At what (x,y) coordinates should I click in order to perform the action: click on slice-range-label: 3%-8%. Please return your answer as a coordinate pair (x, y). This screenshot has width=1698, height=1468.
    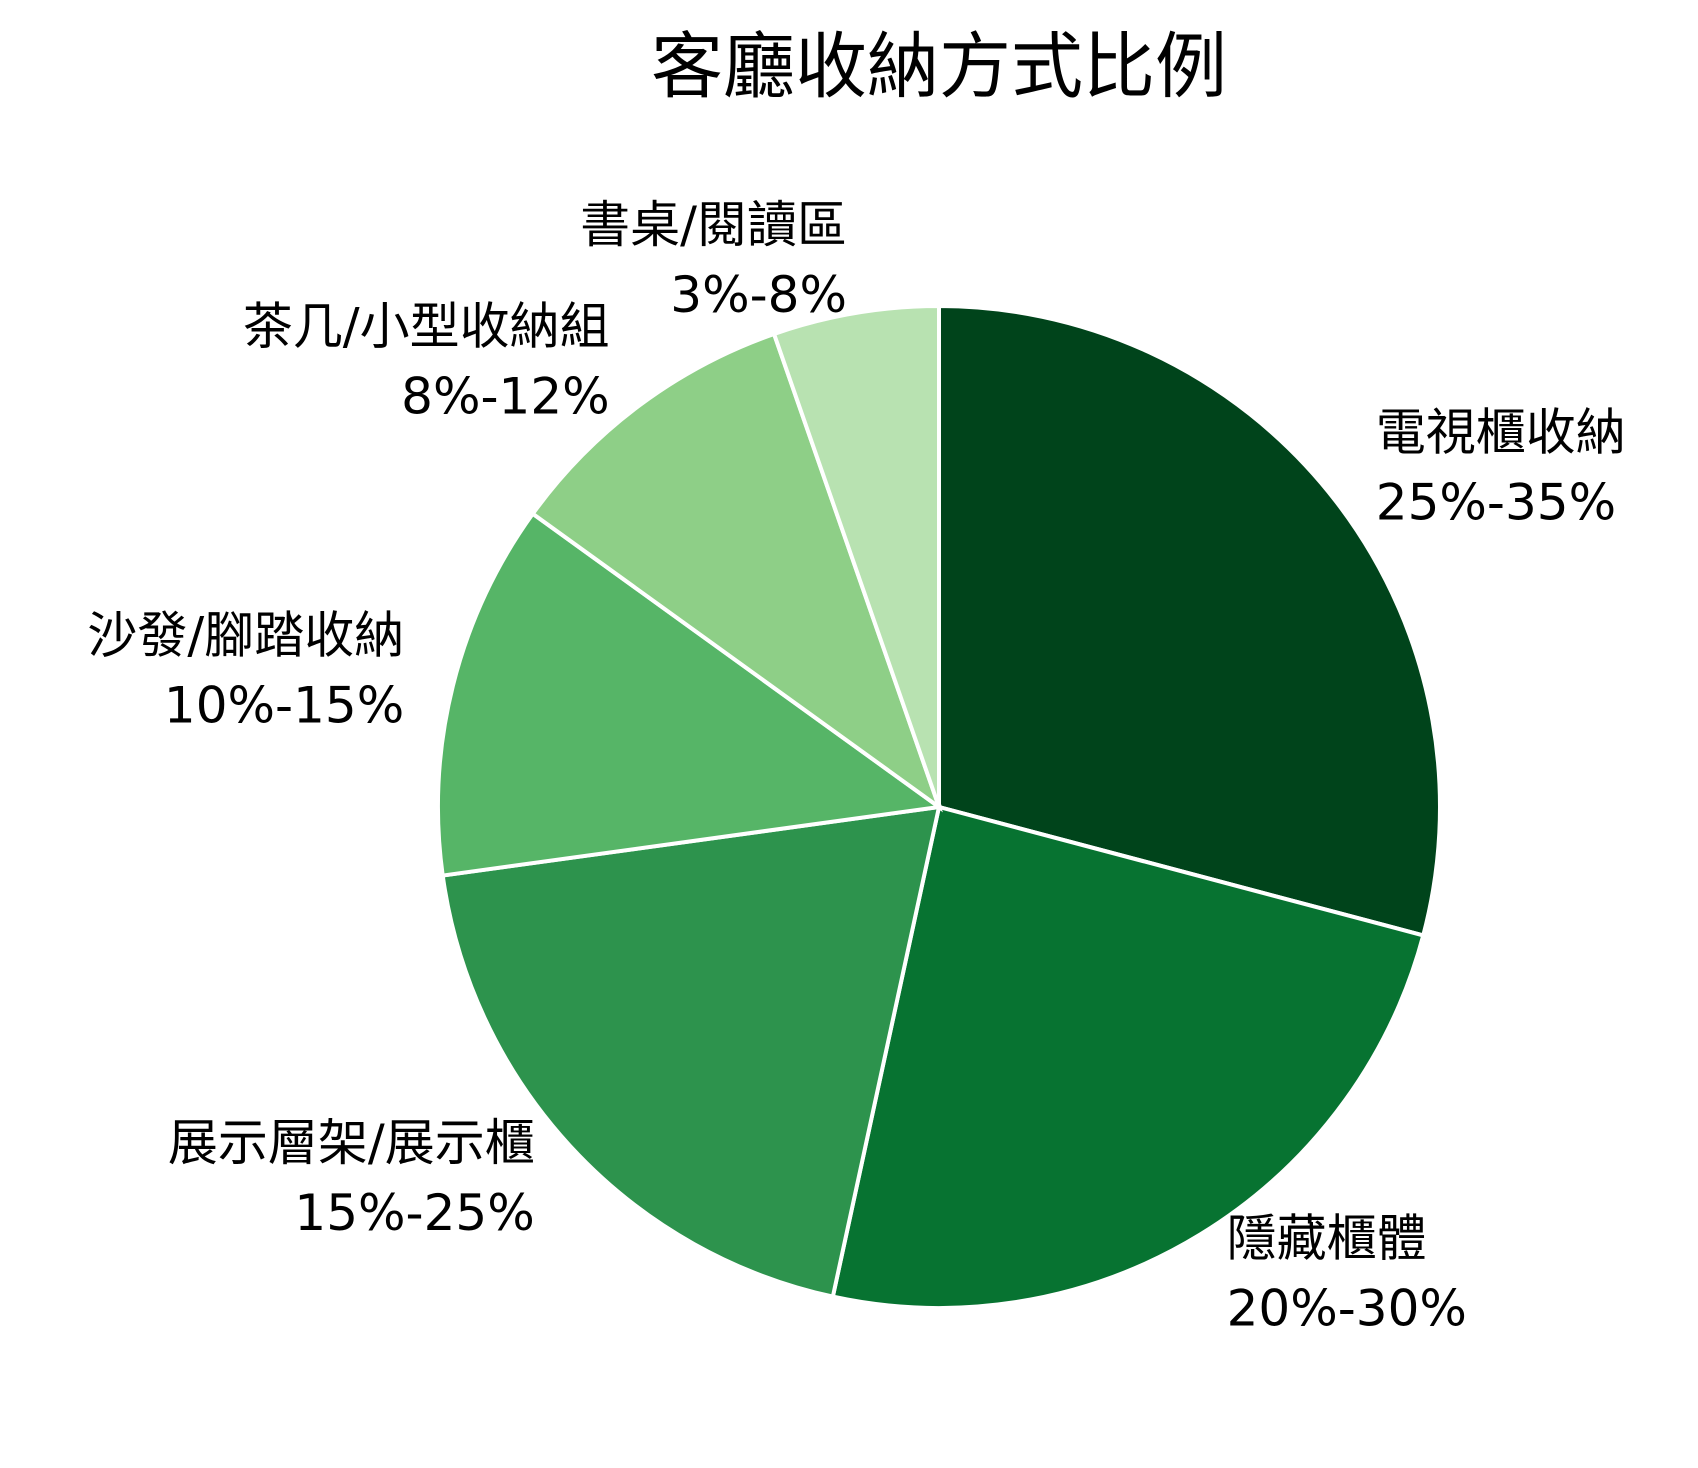
    Looking at the image, I should click on (758, 295).